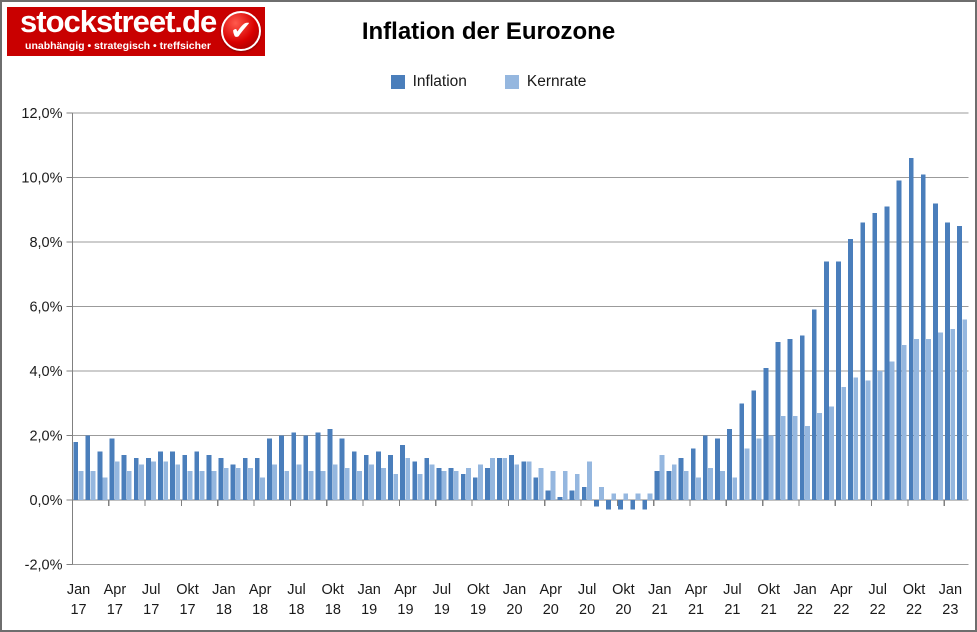 This screenshot has width=977, height=632. What do you see at coordinates (439, 81) in the screenshot?
I see `legend-label-inflation: Inflation` at bounding box center [439, 81].